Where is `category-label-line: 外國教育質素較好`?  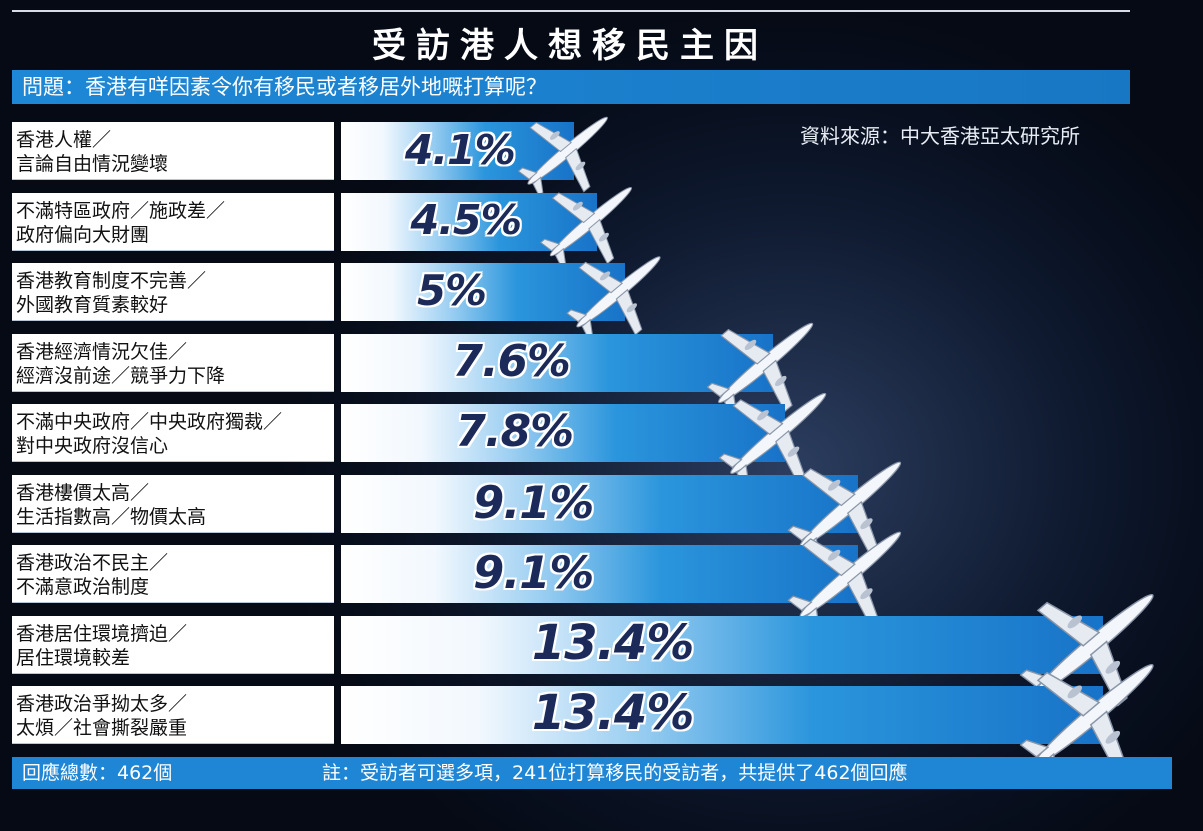
category-label-line: 外國教育質素較好 is located at coordinates (92, 305).